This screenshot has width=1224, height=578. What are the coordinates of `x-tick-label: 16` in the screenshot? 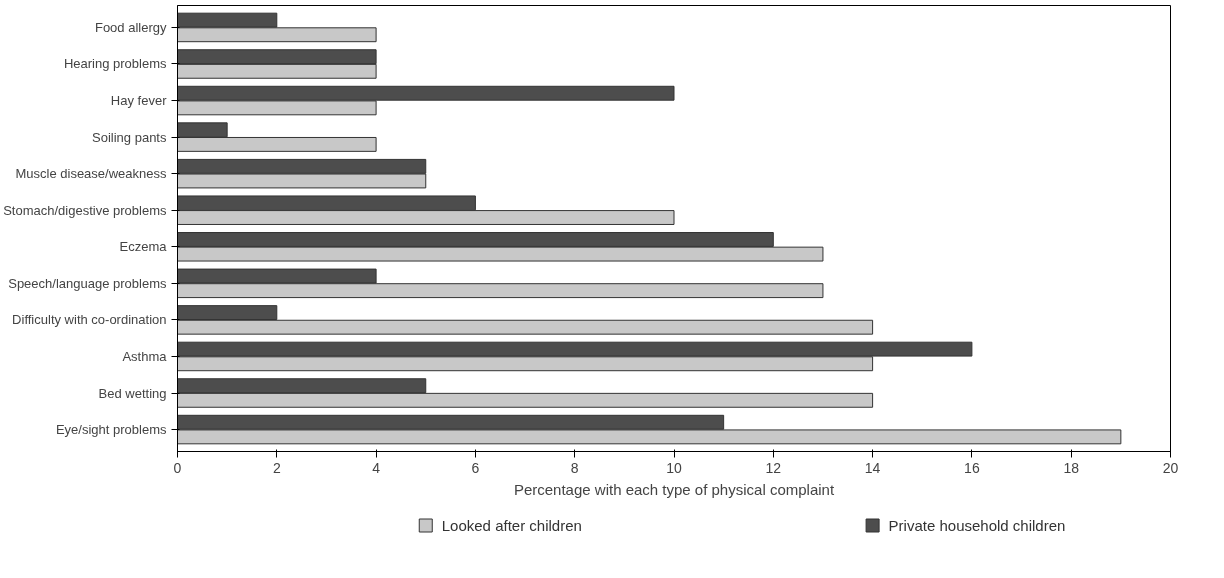 It's located at (972, 467).